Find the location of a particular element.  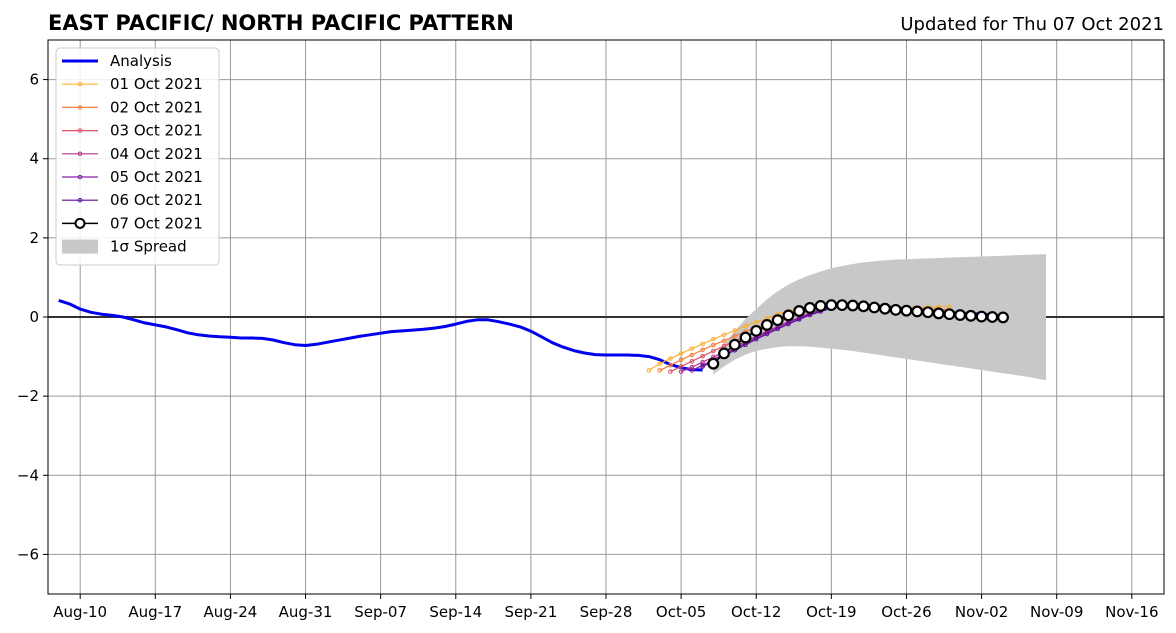

chart-title: EAST PACIFIC/ NORTH PACIFIC PATTERN is located at coordinates (281, 23).